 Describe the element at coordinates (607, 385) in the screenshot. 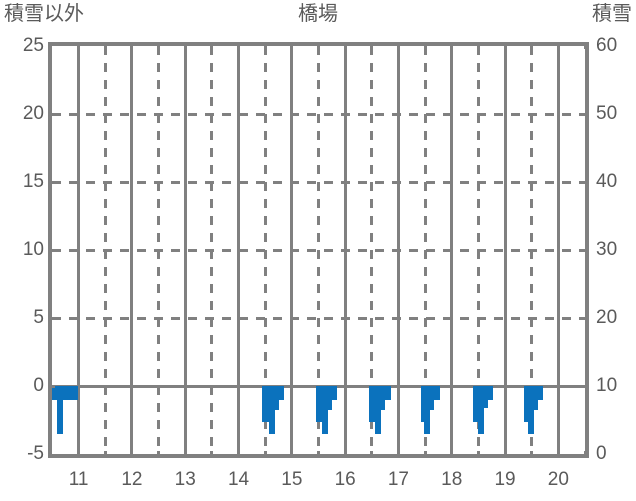

I see `right-axis-tick-label: 10` at that location.